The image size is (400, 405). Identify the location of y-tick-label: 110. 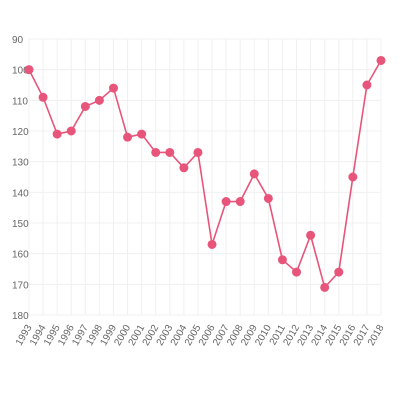
(20, 101).